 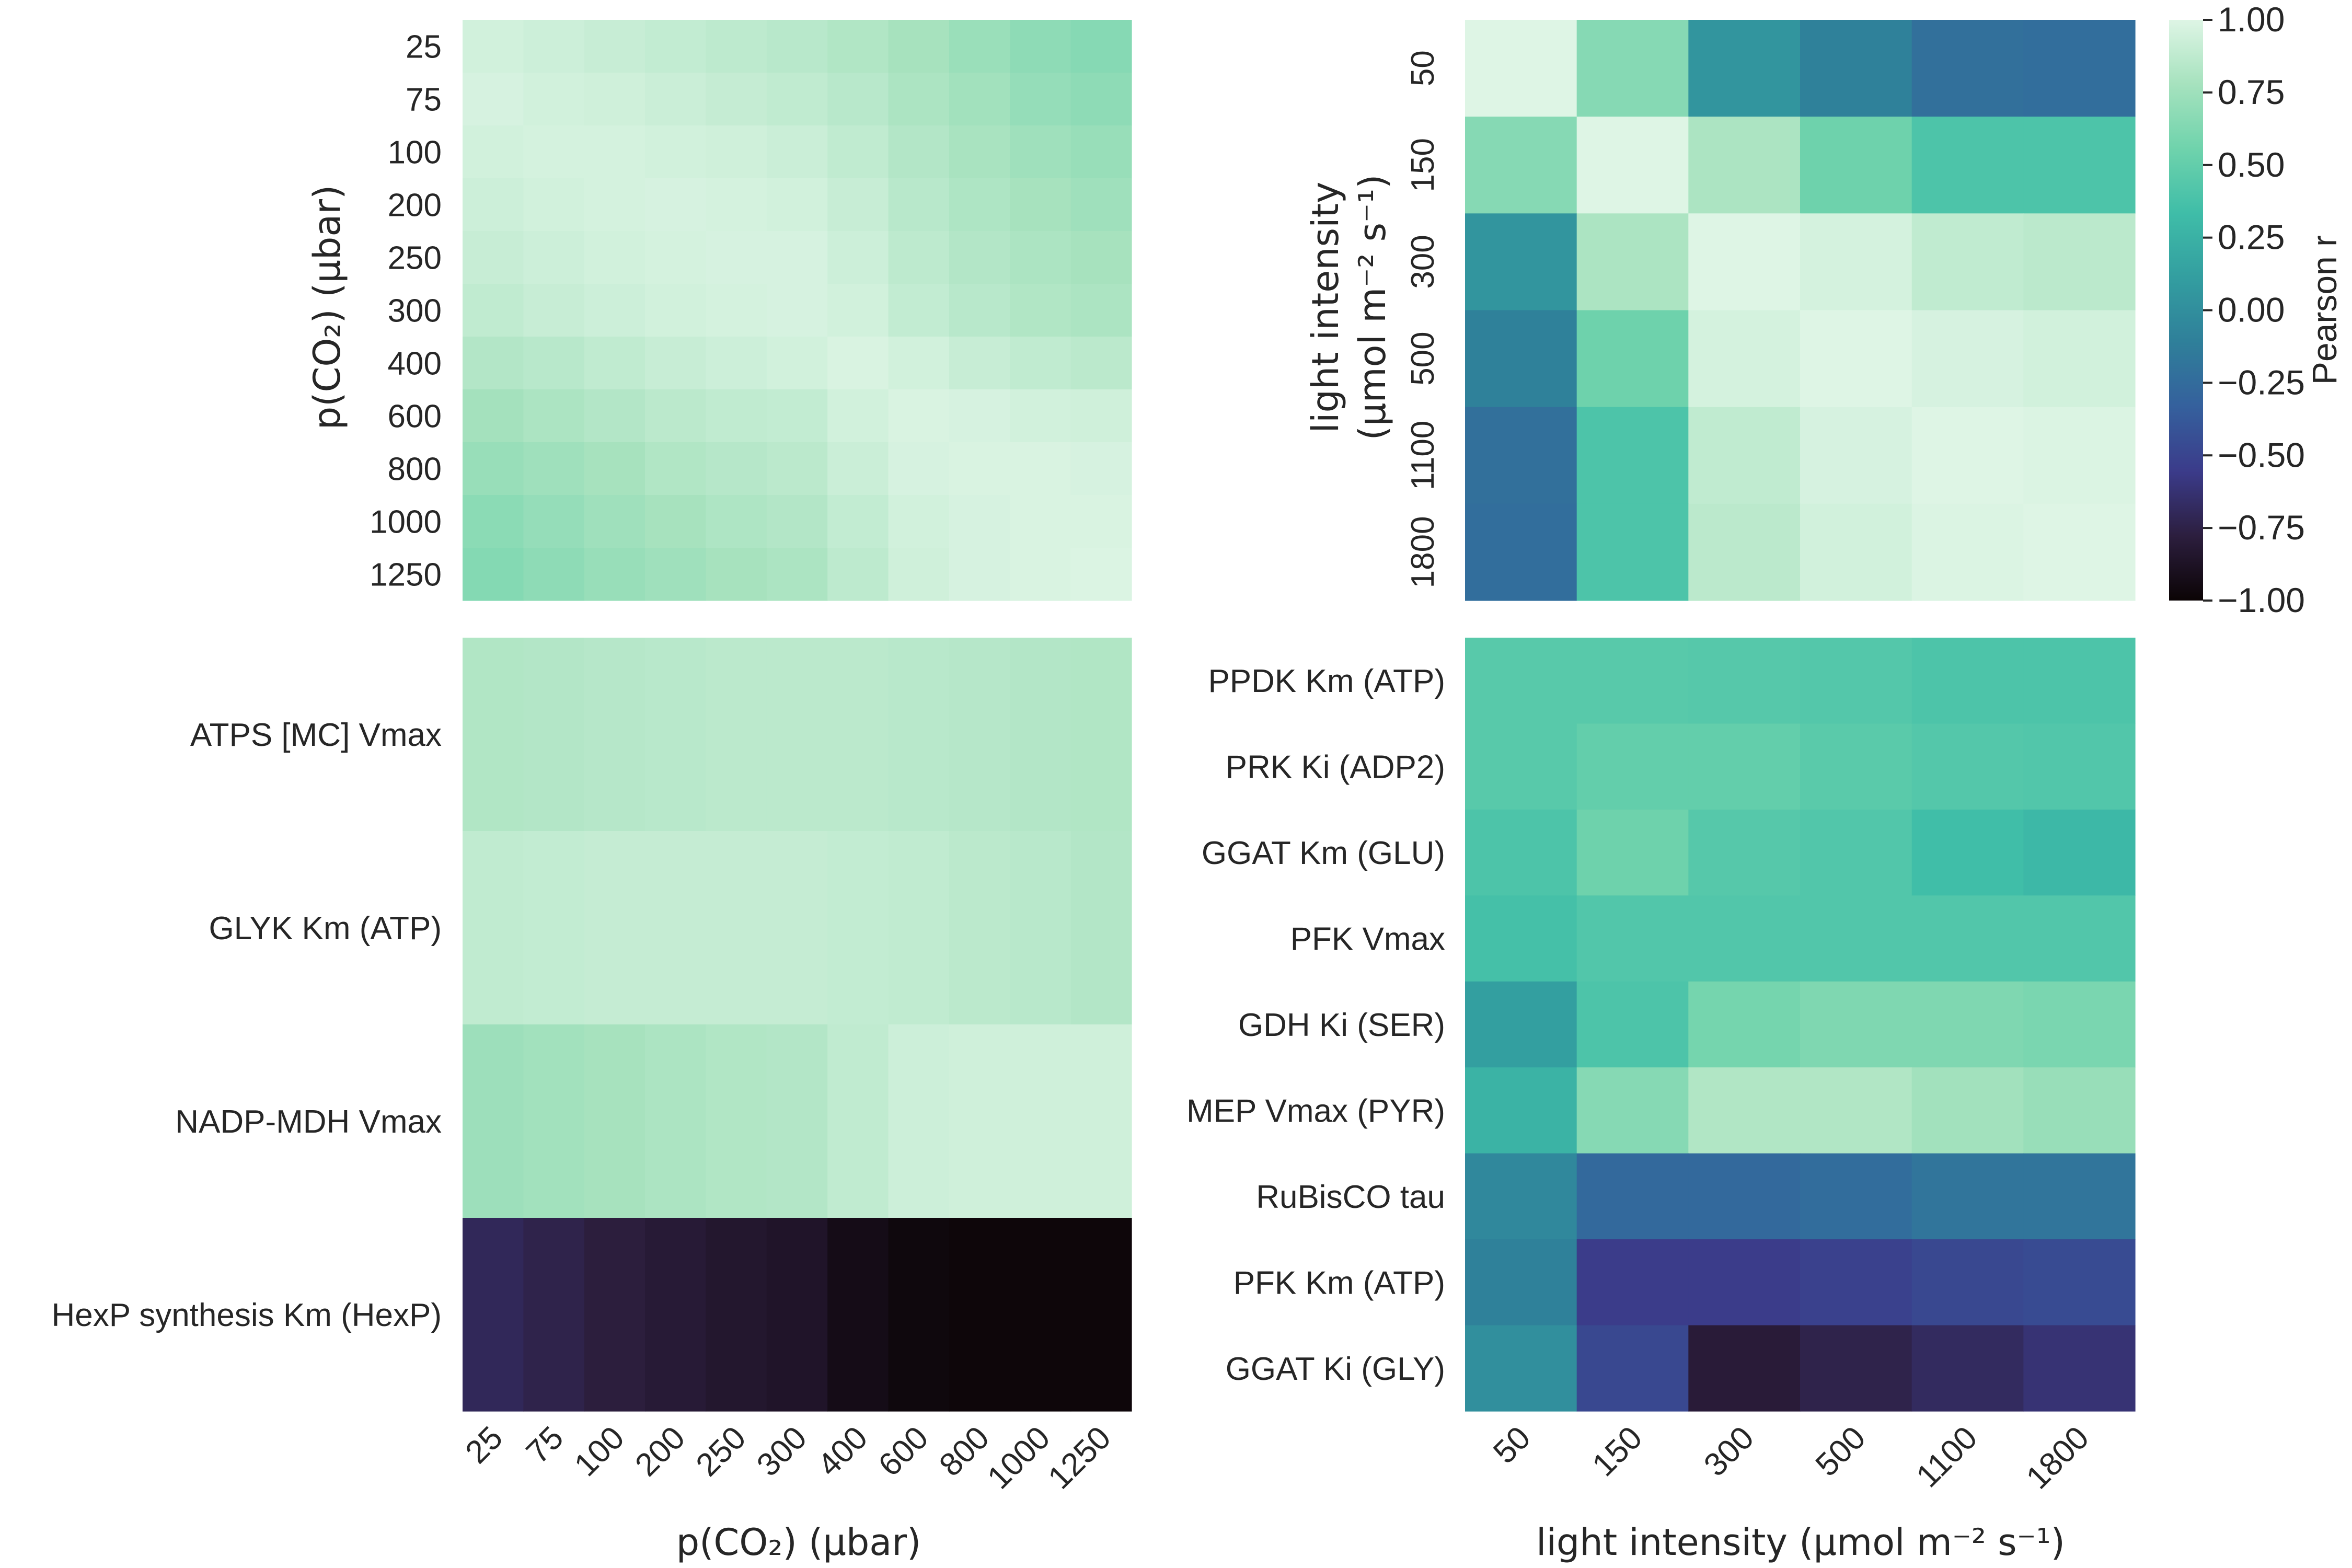 What do you see at coordinates (1423, 68) in the screenshot?
I see `y-tick-label: 50` at bounding box center [1423, 68].